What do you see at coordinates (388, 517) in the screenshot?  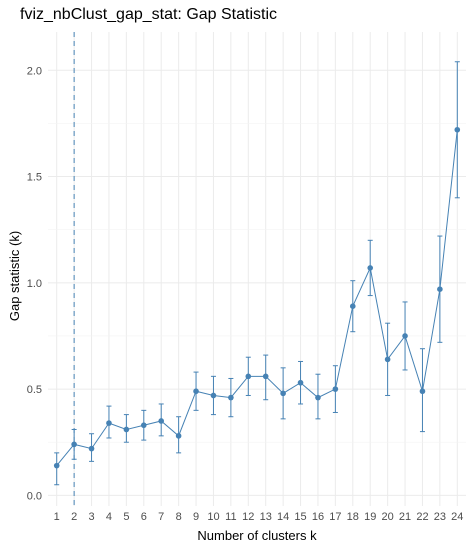 I see `x-tick-label: 20` at bounding box center [388, 517].